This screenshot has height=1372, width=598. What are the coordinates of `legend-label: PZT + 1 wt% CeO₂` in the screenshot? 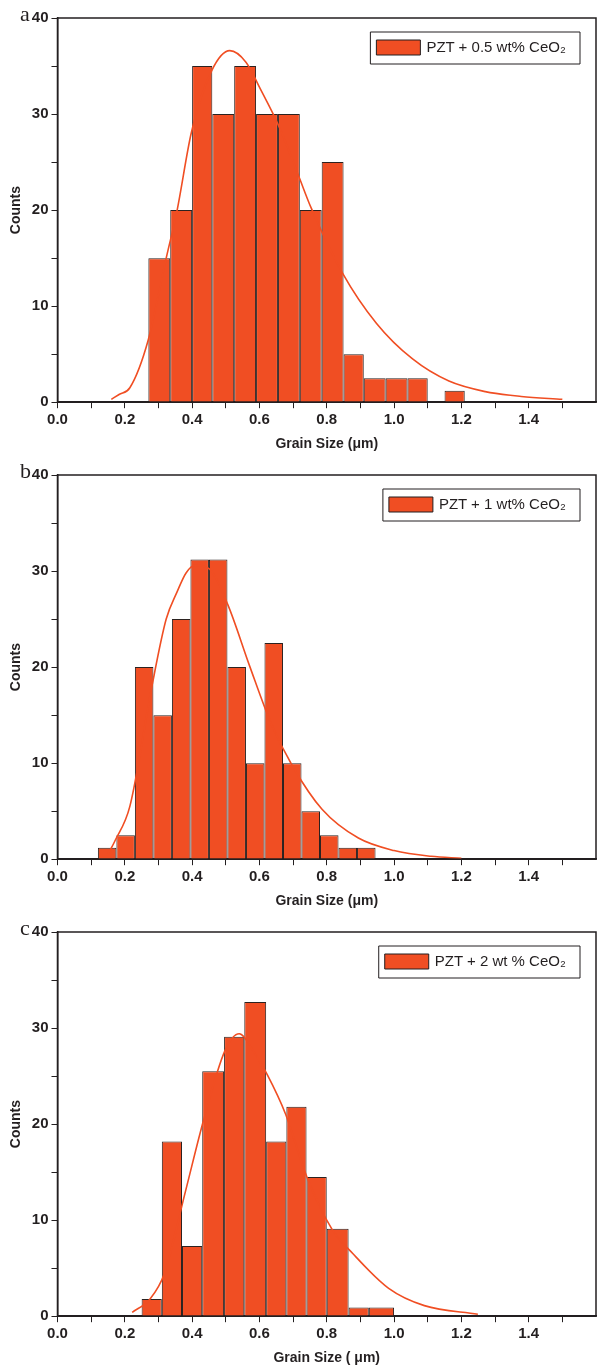 It's located at (502, 504).